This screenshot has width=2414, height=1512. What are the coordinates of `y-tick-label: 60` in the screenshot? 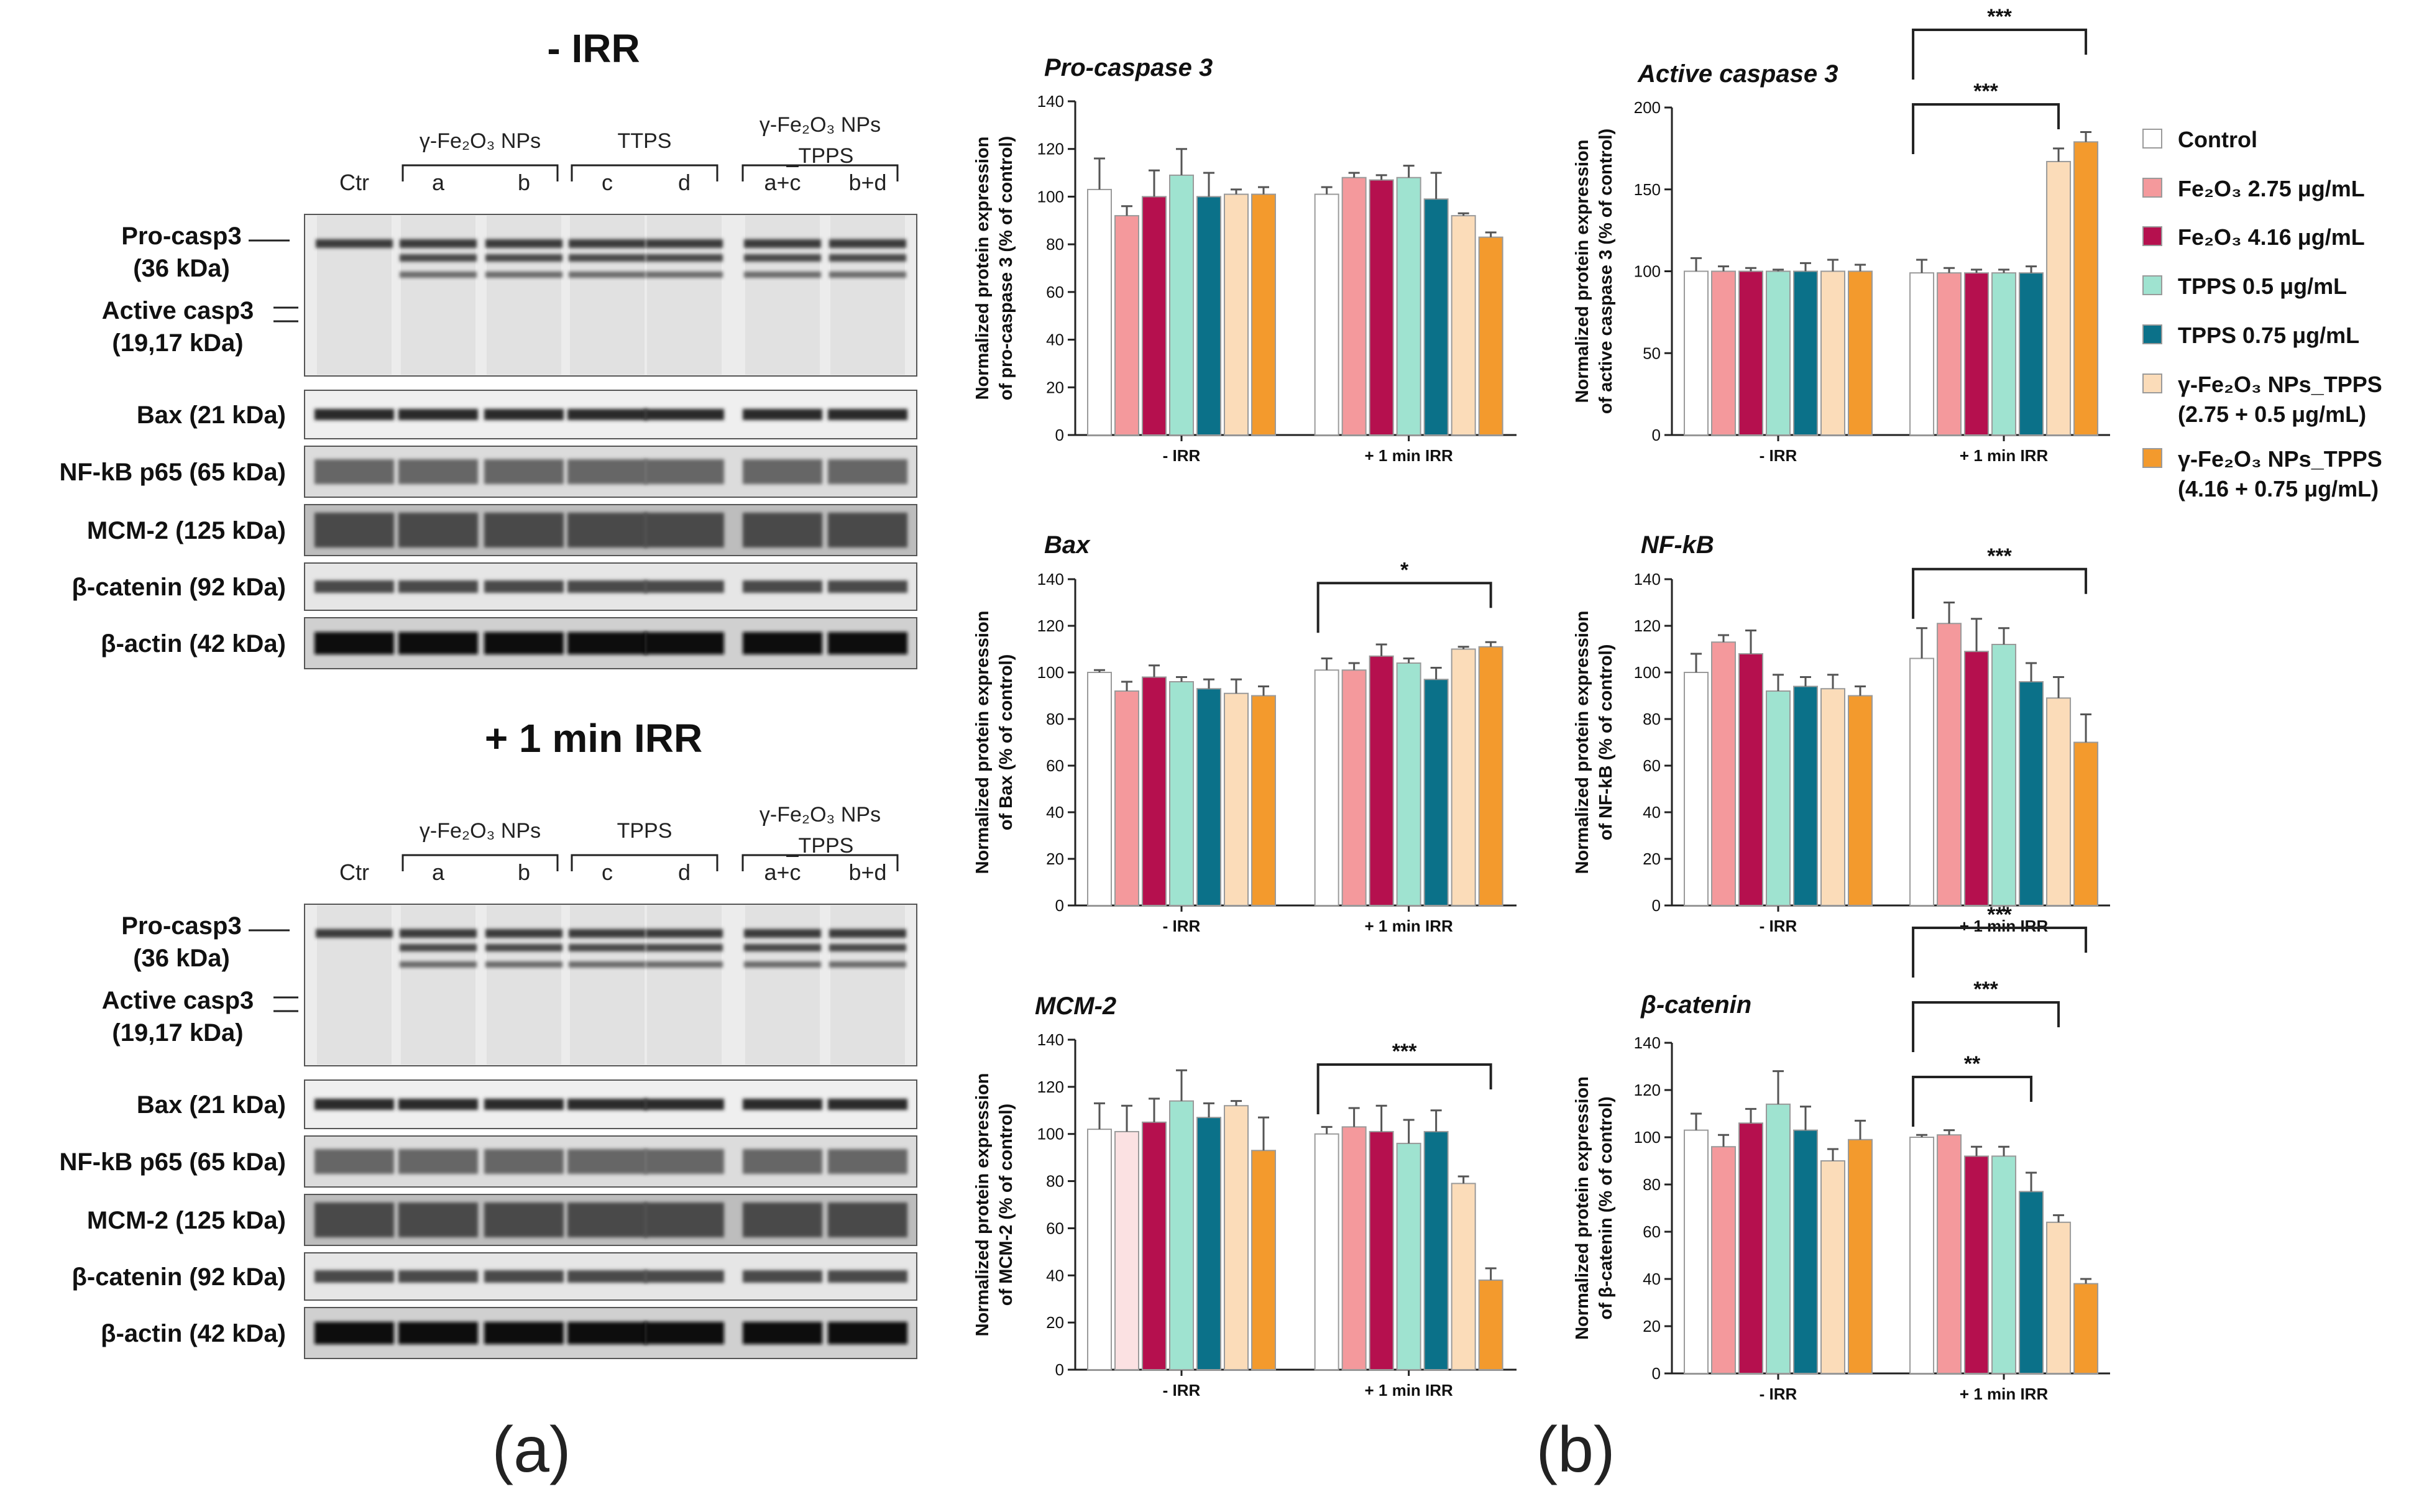 It's located at (1055, 292).